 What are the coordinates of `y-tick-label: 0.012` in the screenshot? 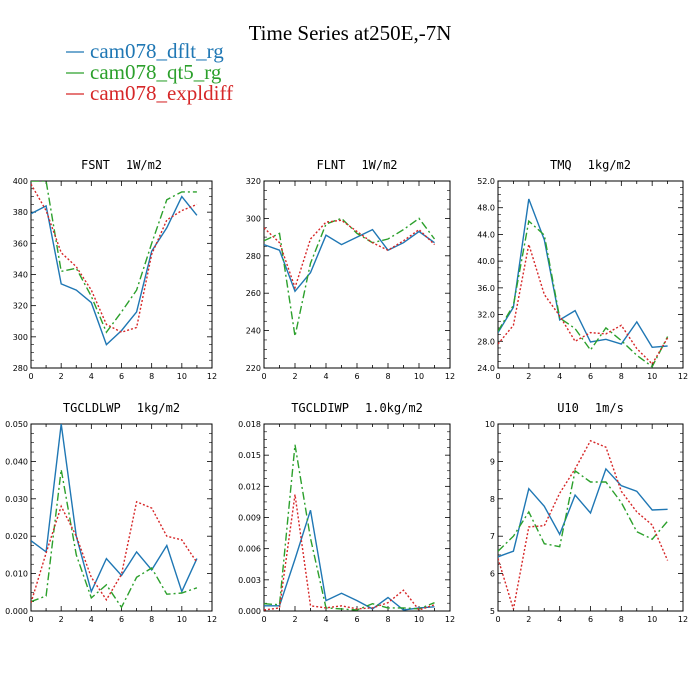 It's located at (249, 486).